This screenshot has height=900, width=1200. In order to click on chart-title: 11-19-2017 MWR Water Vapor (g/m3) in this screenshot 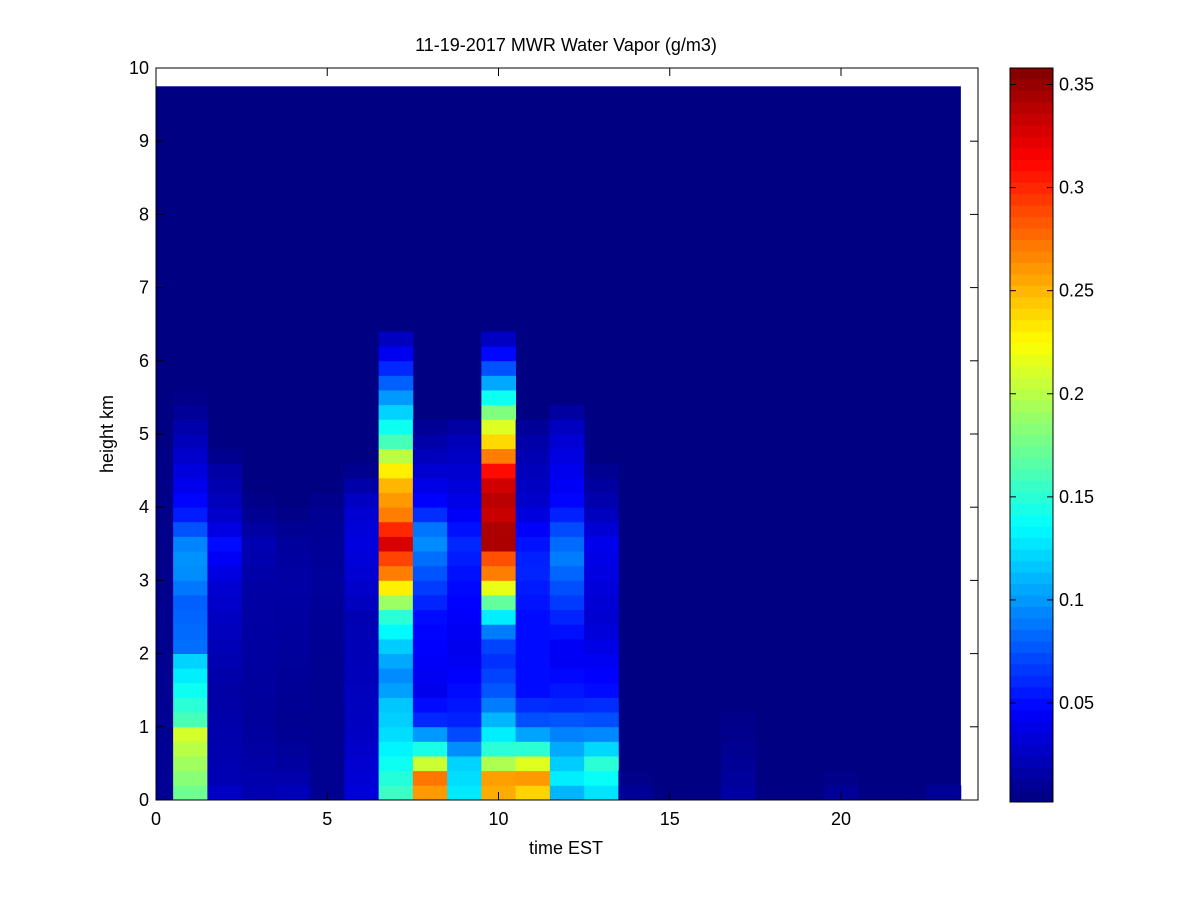, I will do `click(566, 45)`.